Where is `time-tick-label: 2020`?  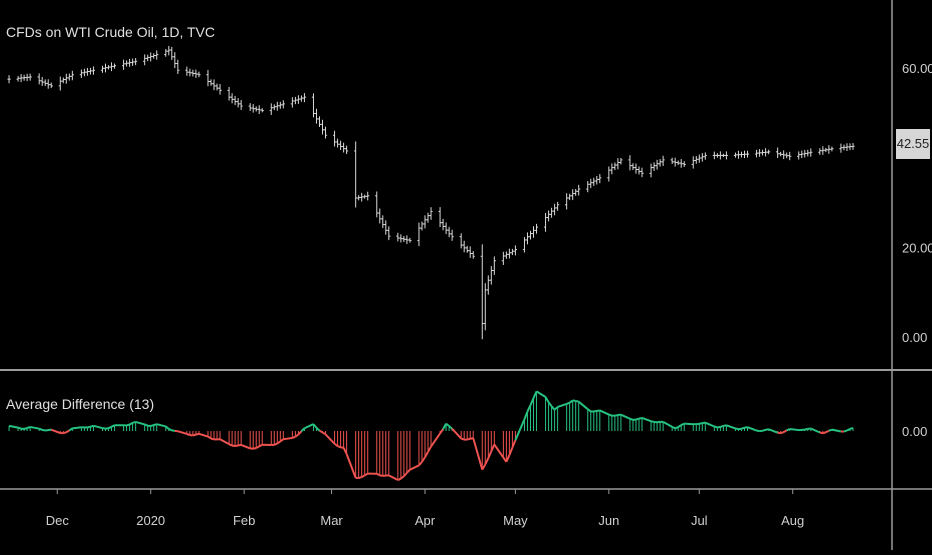 time-tick-label: 2020 is located at coordinates (150, 520).